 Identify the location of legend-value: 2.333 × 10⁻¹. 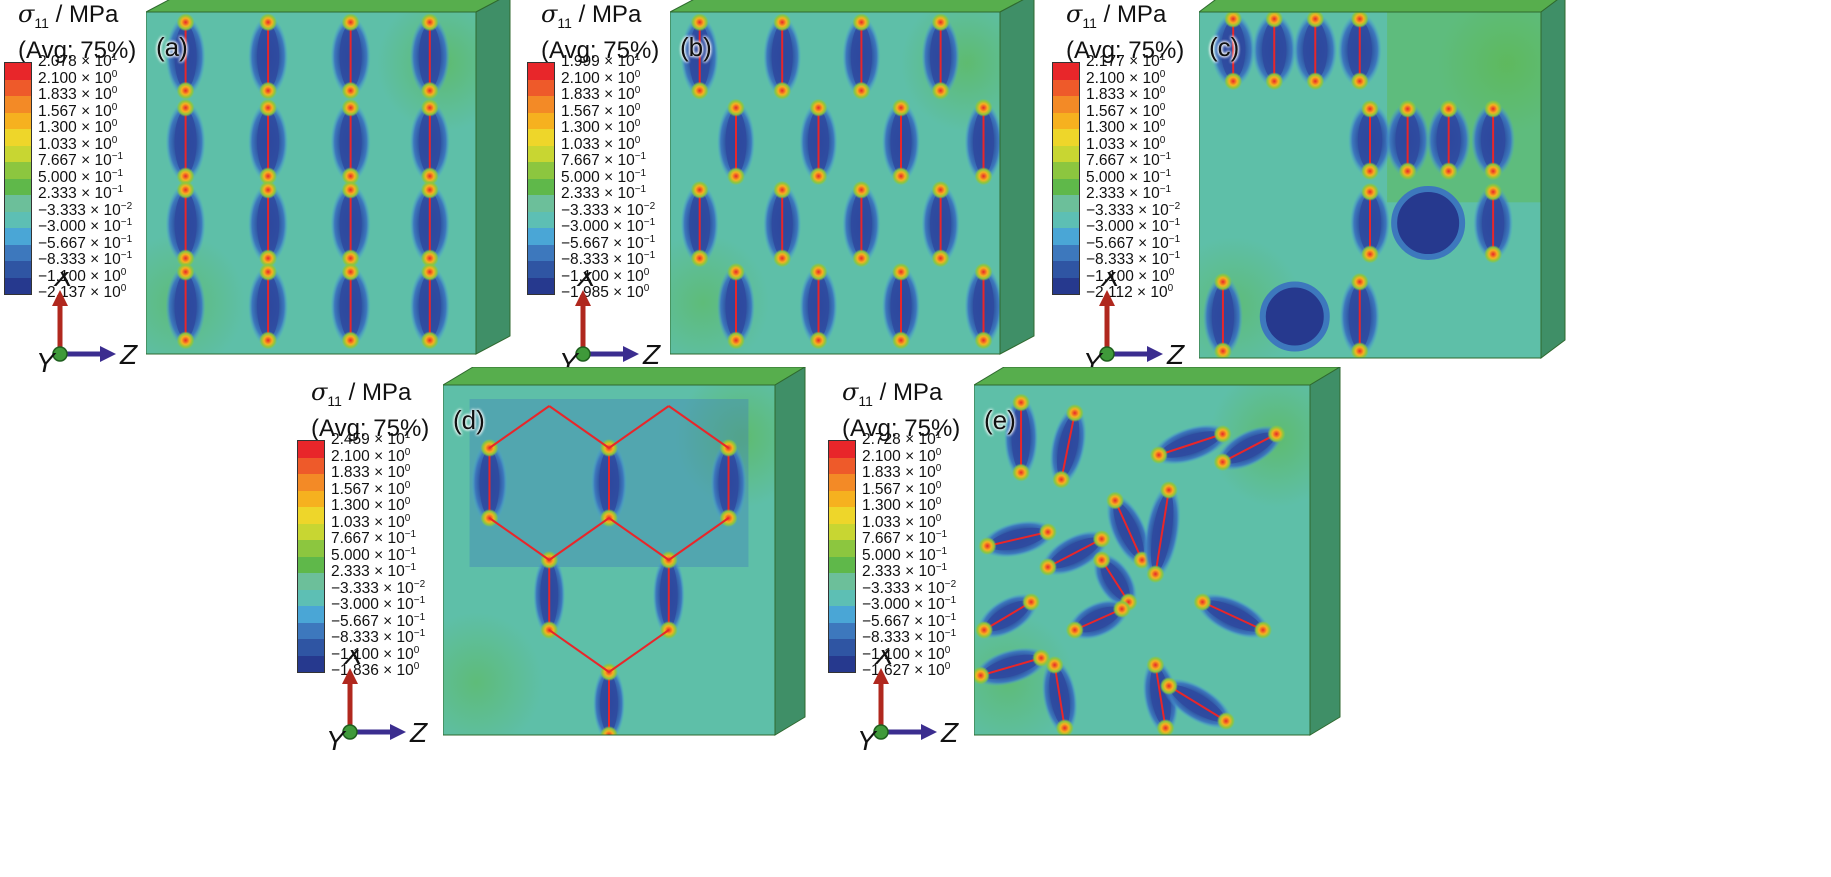
(374, 570).